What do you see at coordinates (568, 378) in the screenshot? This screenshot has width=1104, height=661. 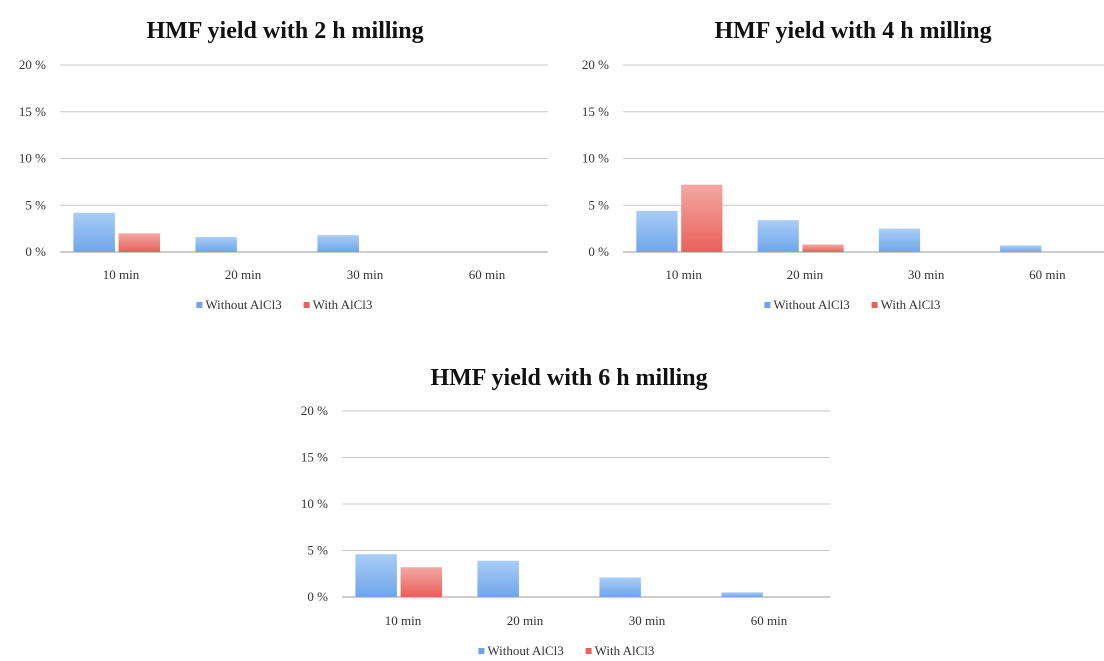 I see `chart-title: HMF yield with 6 h milling` at bounding box center [568, 378].